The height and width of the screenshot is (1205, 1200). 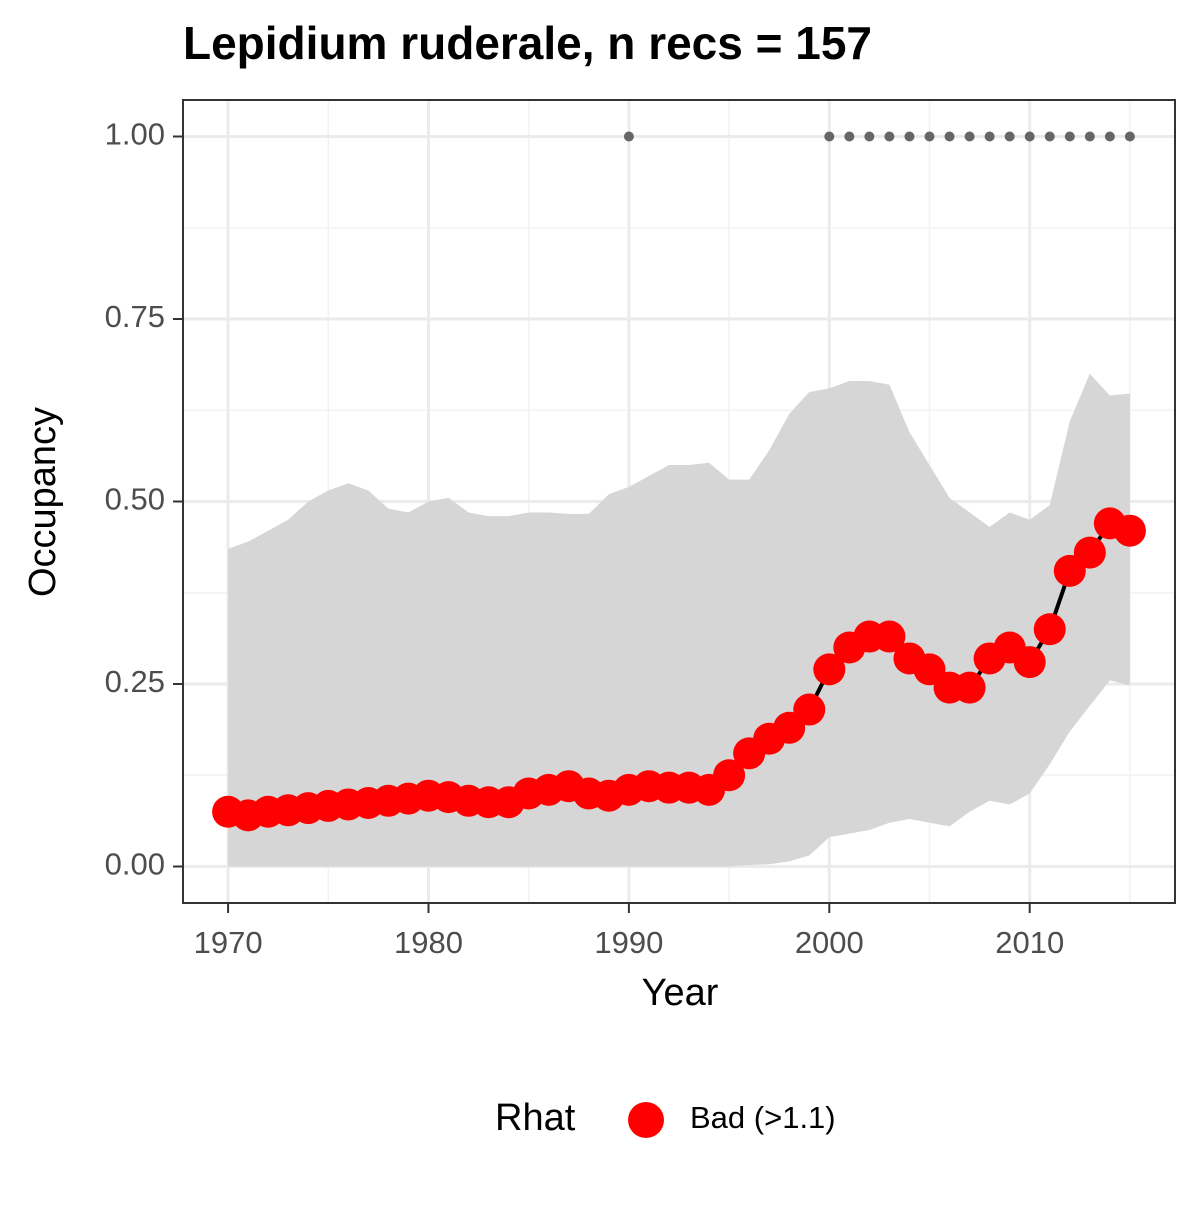 I want to click on legend-key, so click(x=646, y=1120).